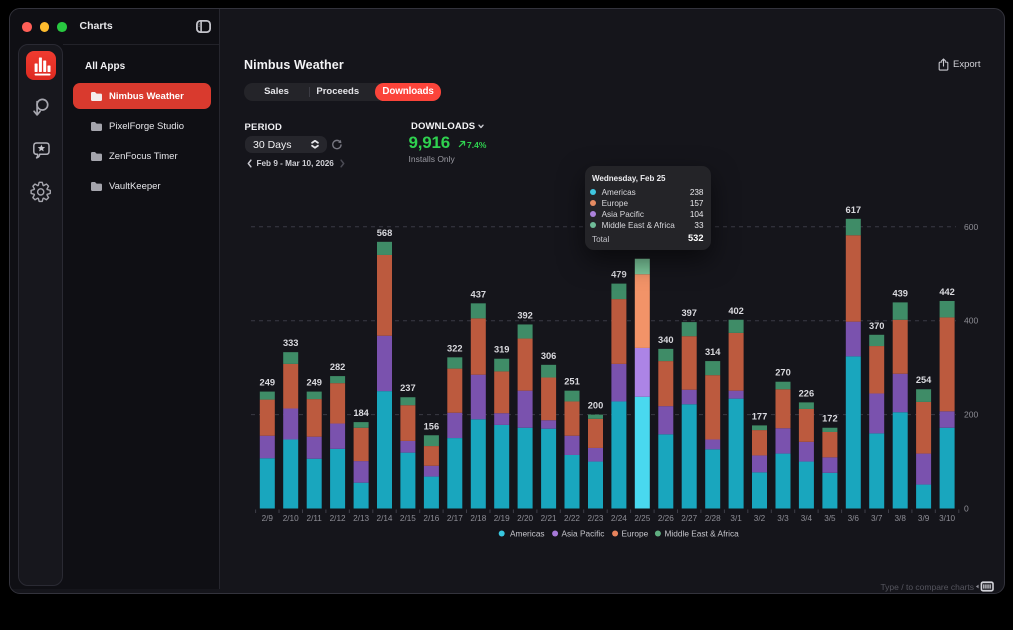  What do you see at coordinates (619, 275) in the screenshot?
I see `svg-text: 479` at bounding box center [619, 275].